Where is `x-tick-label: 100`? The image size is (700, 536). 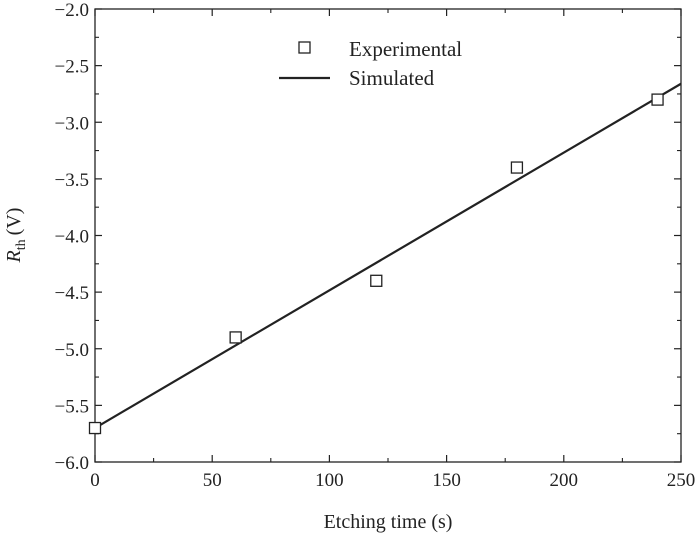 x-tick-label: 100 is located at coordinates (329, 480).